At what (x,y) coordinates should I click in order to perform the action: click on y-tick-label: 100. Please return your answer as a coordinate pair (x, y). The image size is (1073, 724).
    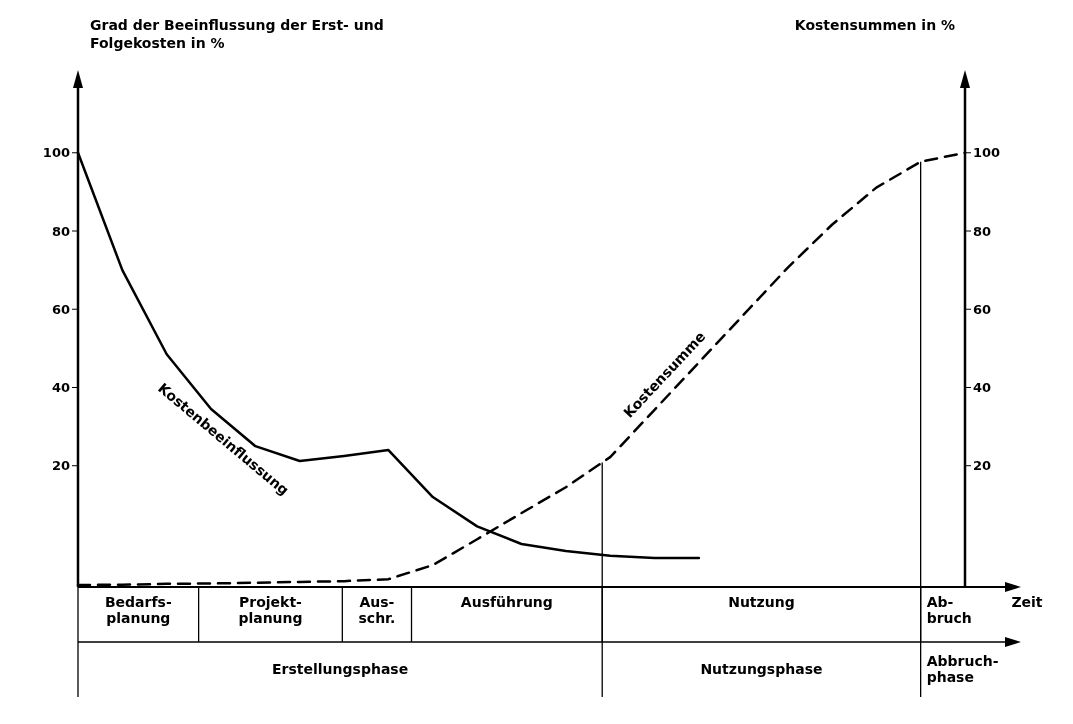
    Looking at the image, I should click on (56, 153).